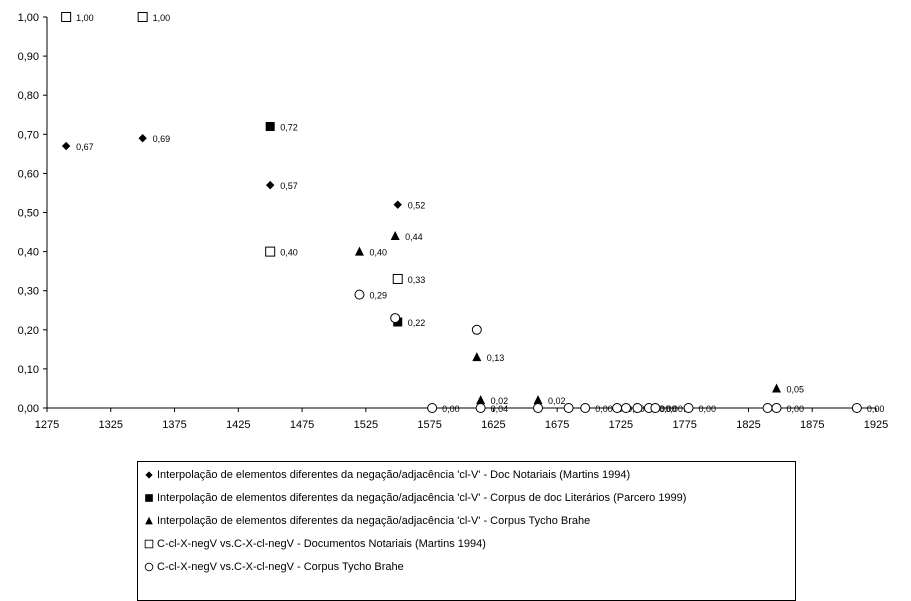 This screenshot has width=911, height=601. What do you see at coordinates (812, 425) in the screenshot?
I see `x-tick-label: 1875` at bounding box center [812, 425].